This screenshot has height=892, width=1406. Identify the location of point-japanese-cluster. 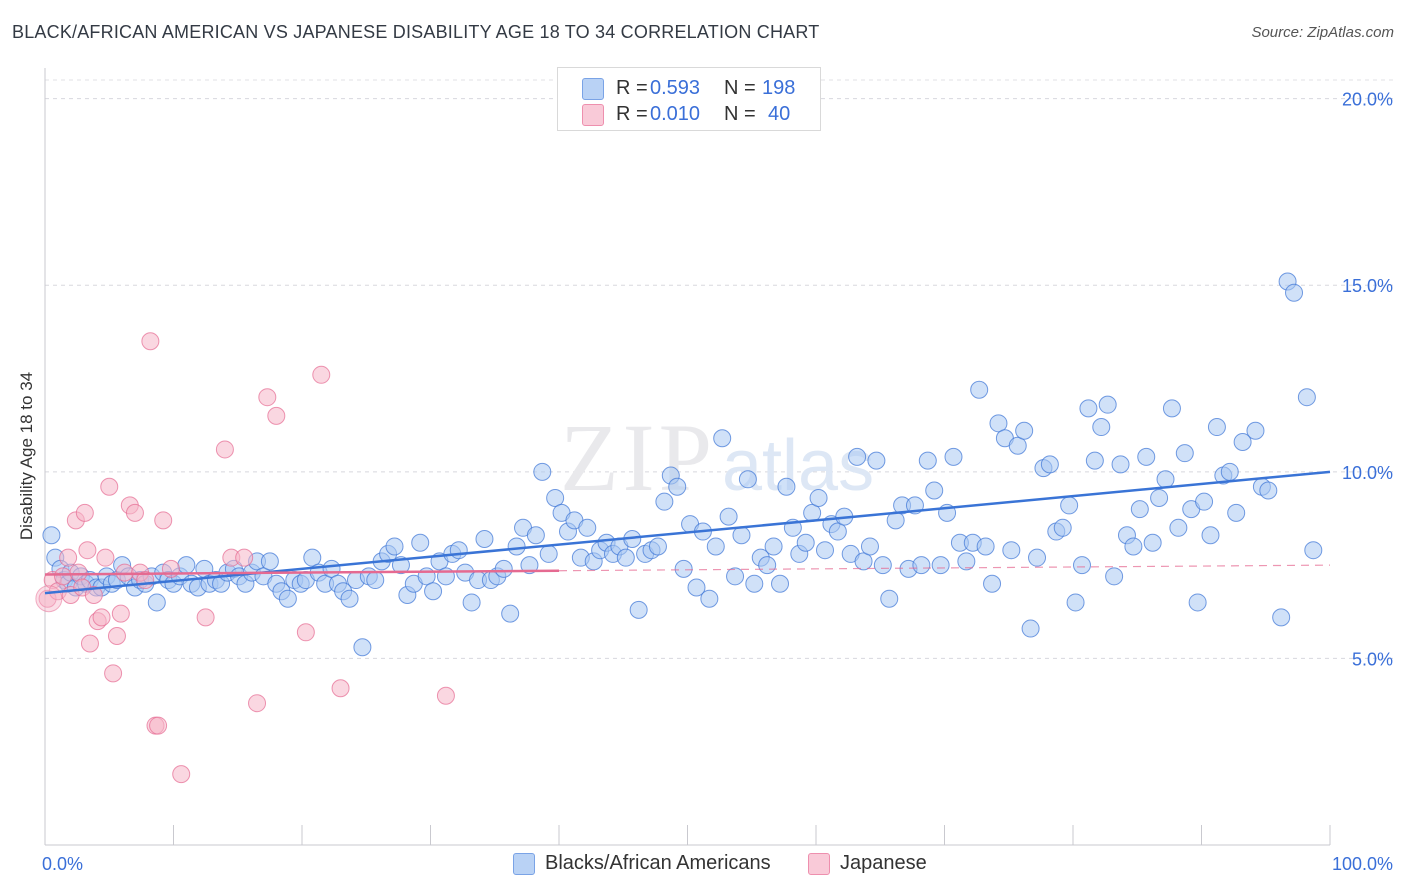
(49, 599).